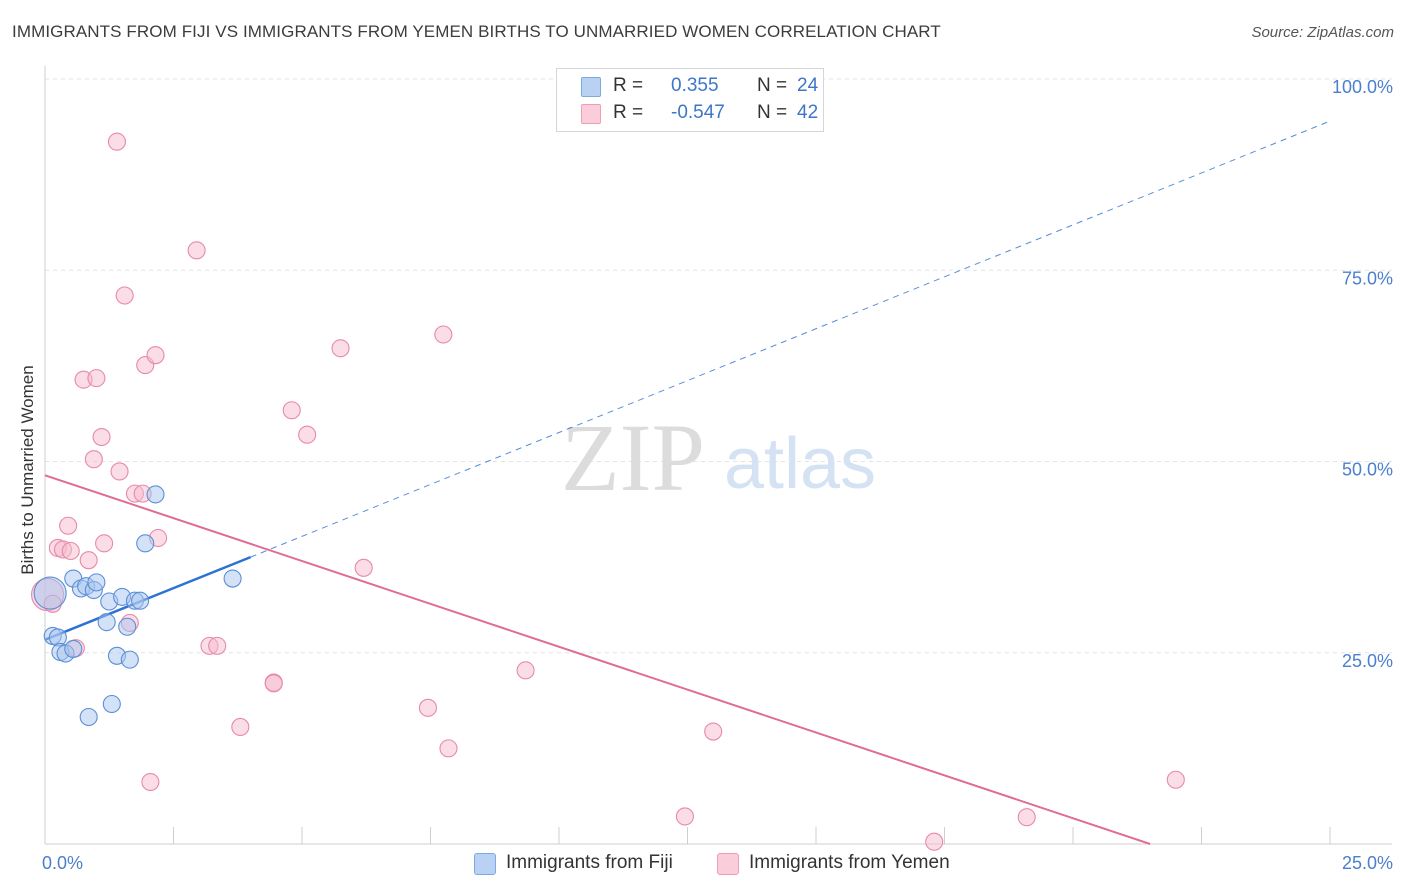 The image size is (1406, 892). Describe the element at coordinates (772, 85) in the screenshot. I see `fiji-n-label: N =` at that location.